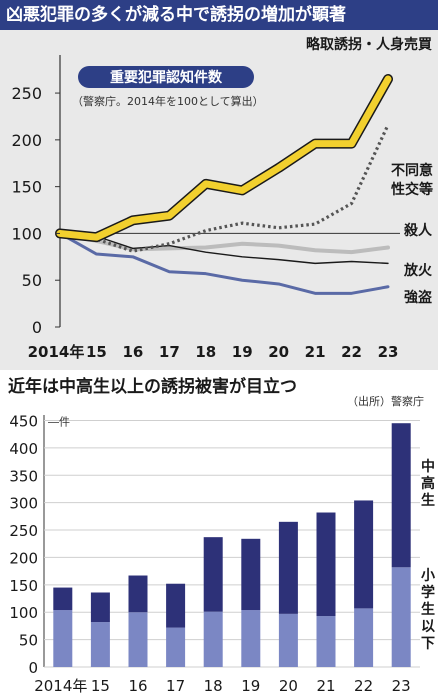 This screenshot has height=699, width=438. What do you see at coordinates (23, 476) in the screenshot?
I see `y-tick-label: 350` at bounding box center [23, 476].